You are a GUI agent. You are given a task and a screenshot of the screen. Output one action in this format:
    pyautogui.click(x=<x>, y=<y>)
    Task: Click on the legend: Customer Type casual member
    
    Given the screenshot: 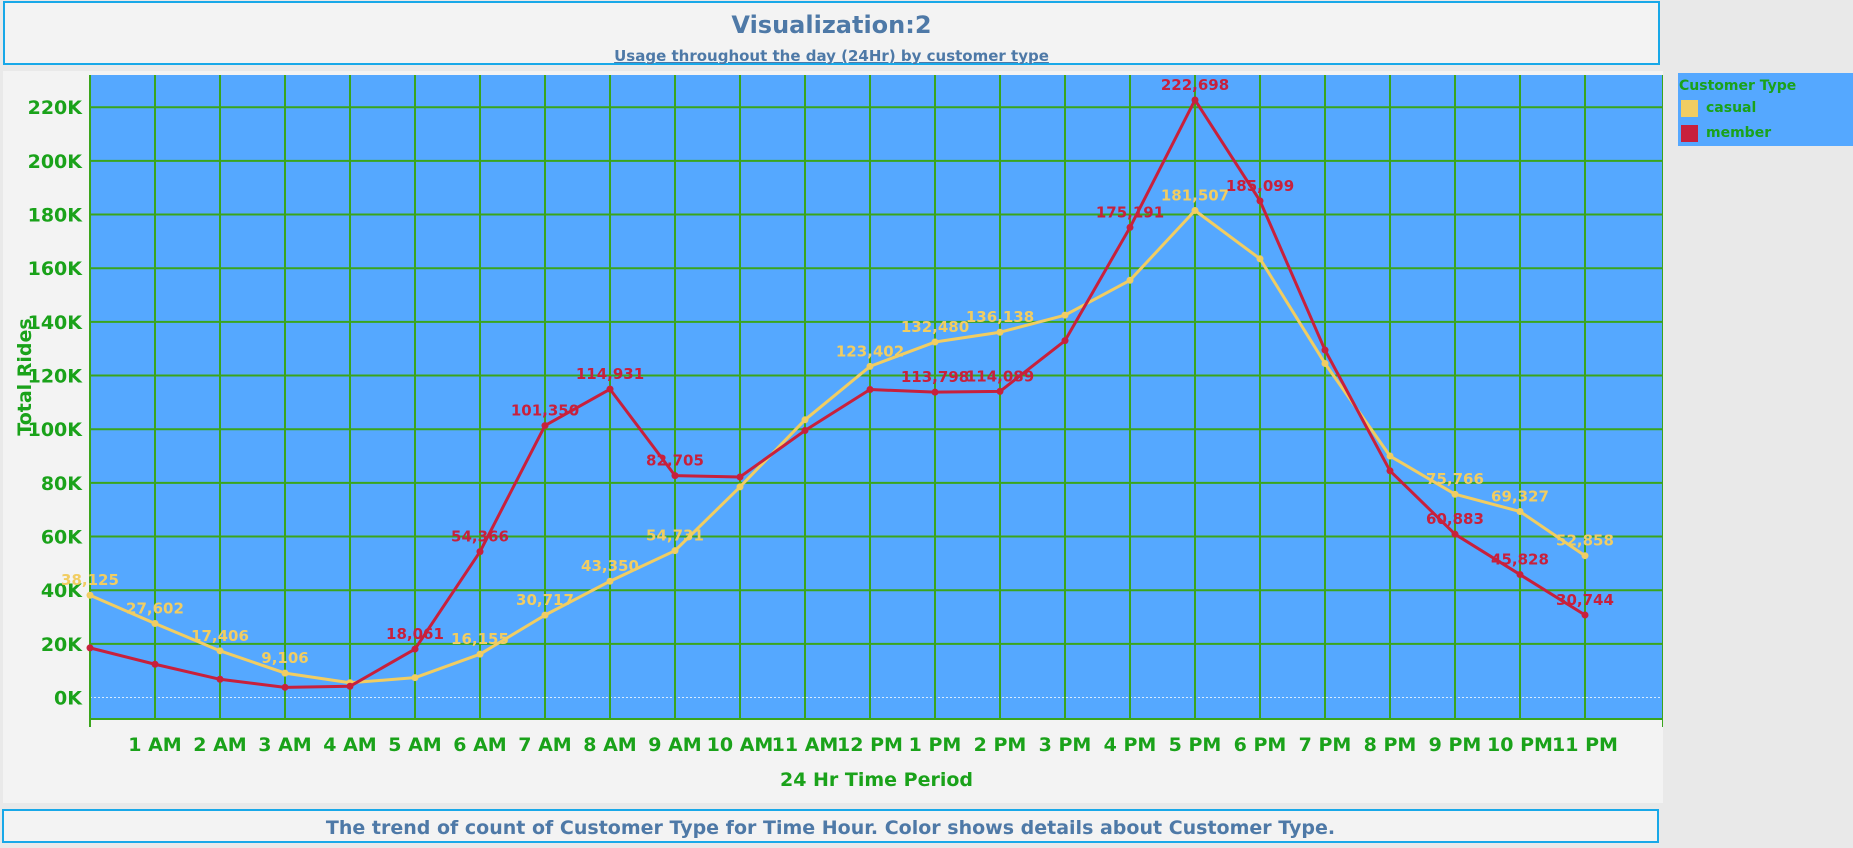 What is the action you would take?
    pyautogui.click(x=1765, y=109)
    